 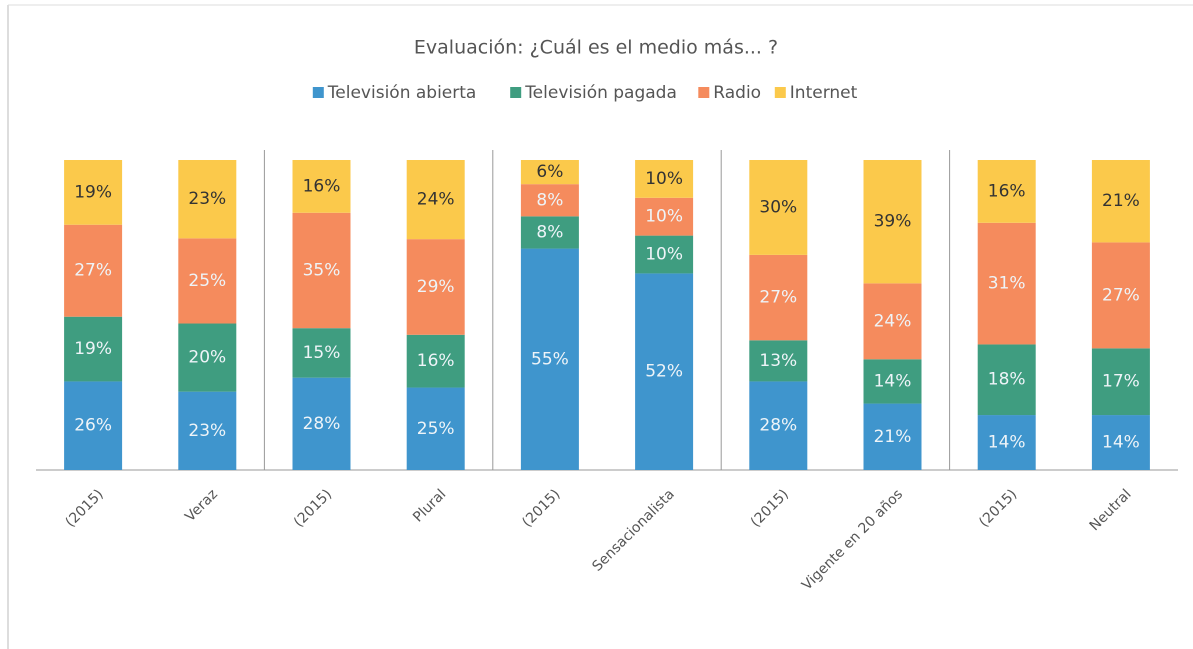 What do you see at coordinates (402, 93) in the screenshot?
I see `legend-label: Televisión abierta` at bounding box center [402, 93].